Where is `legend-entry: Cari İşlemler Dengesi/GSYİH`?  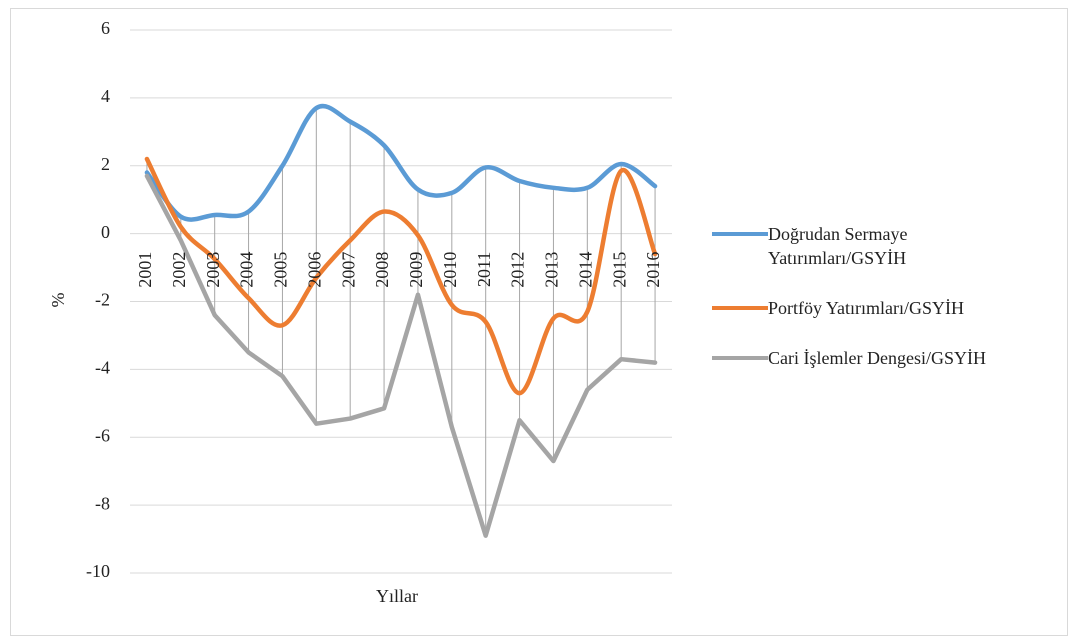 legend-entry: Cari İşlemler Dengesi/GSYİH is located at coordinates (882, 358).